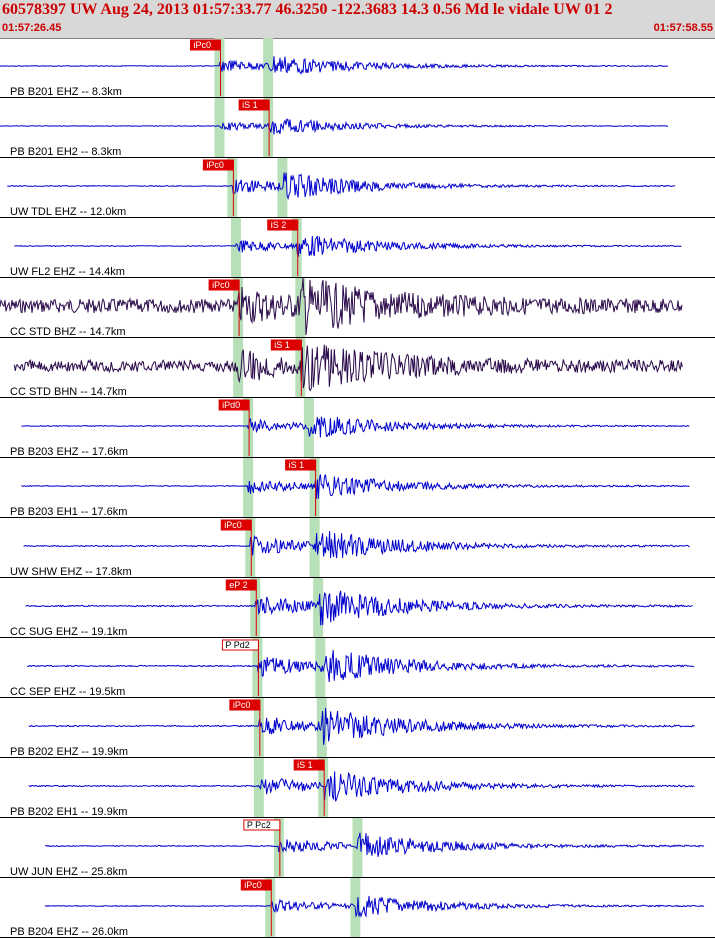  What do you see at coordinates (683, 28) in the screenshot?
I see `end-time: 01:57:58.55` at bounding box center [683, 28].